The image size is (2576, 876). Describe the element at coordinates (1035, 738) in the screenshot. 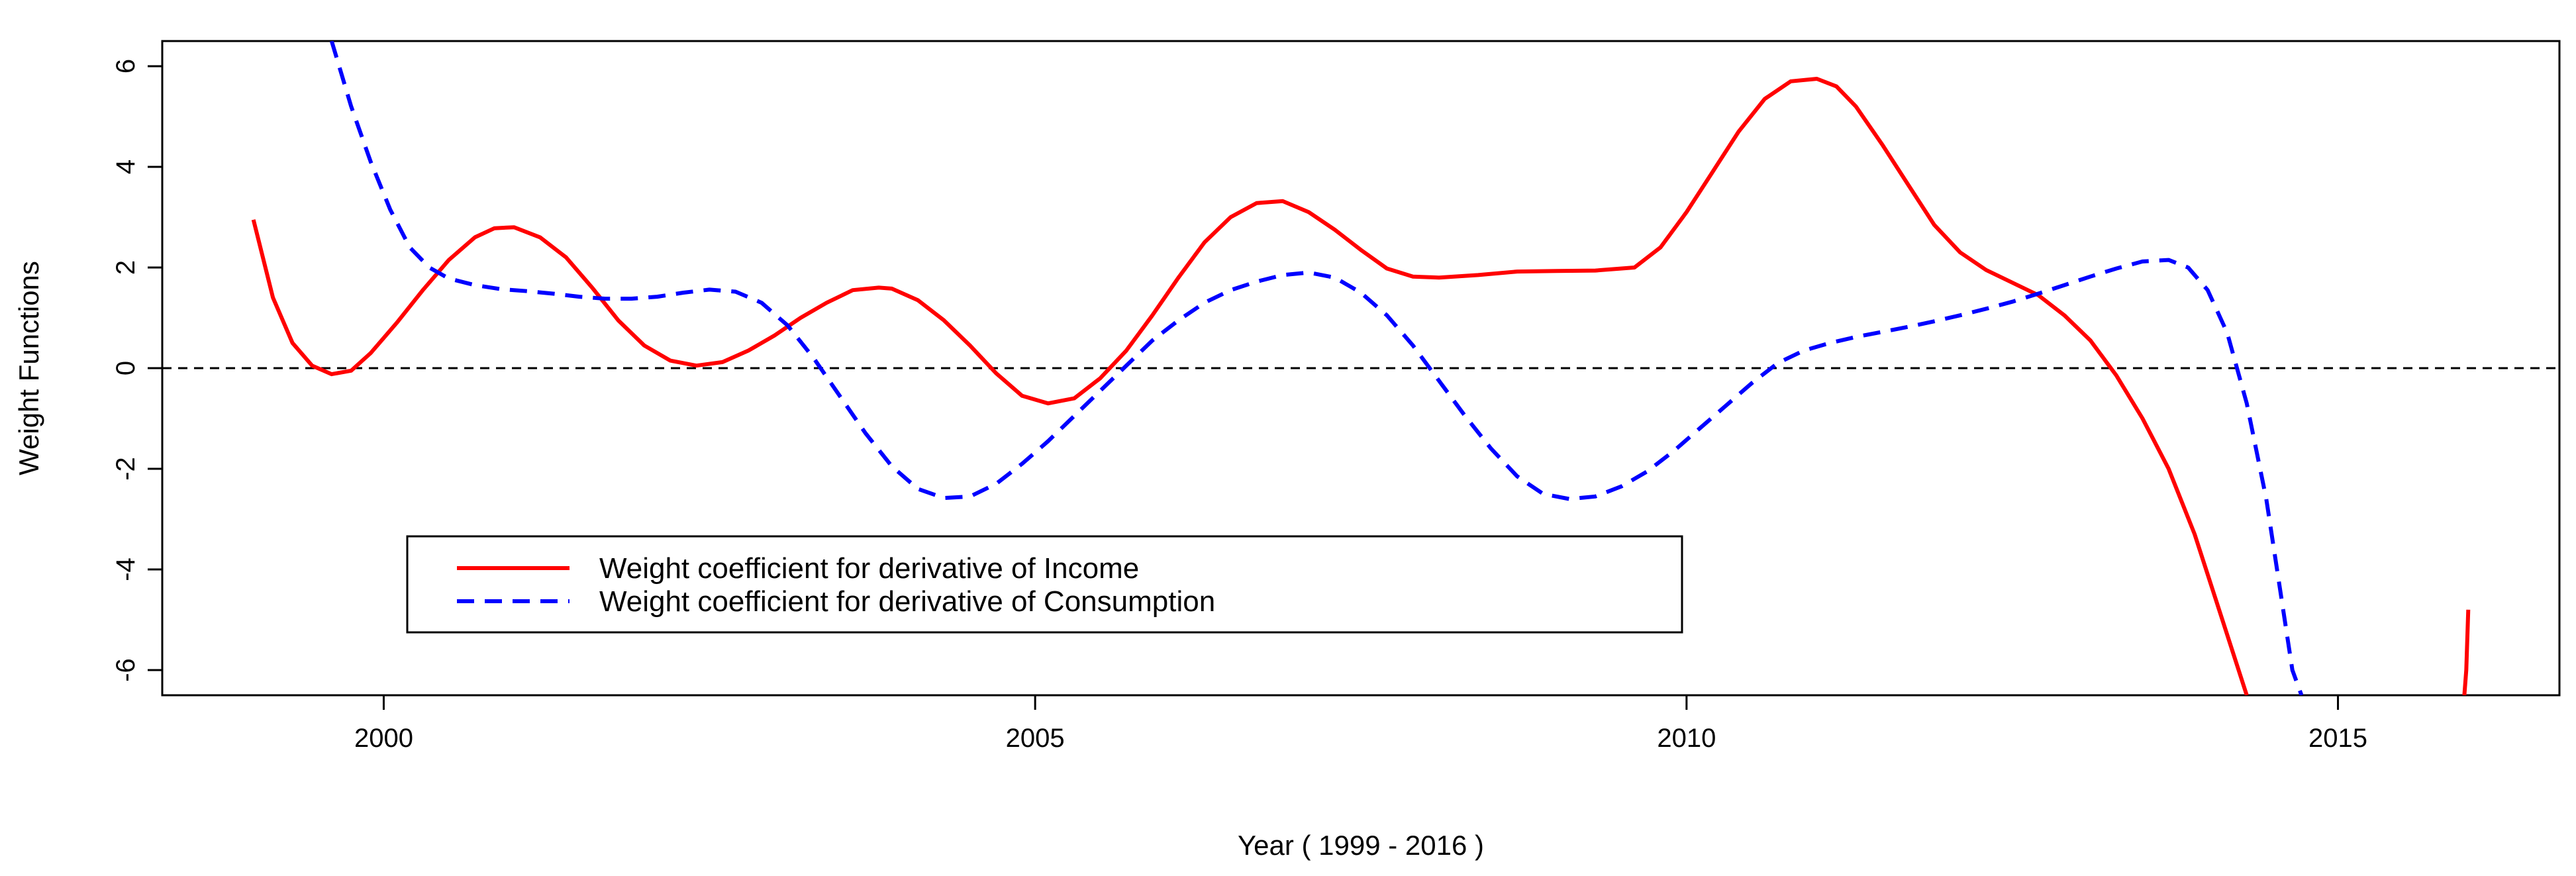

I see `x-tick-label: 2005` at that location.